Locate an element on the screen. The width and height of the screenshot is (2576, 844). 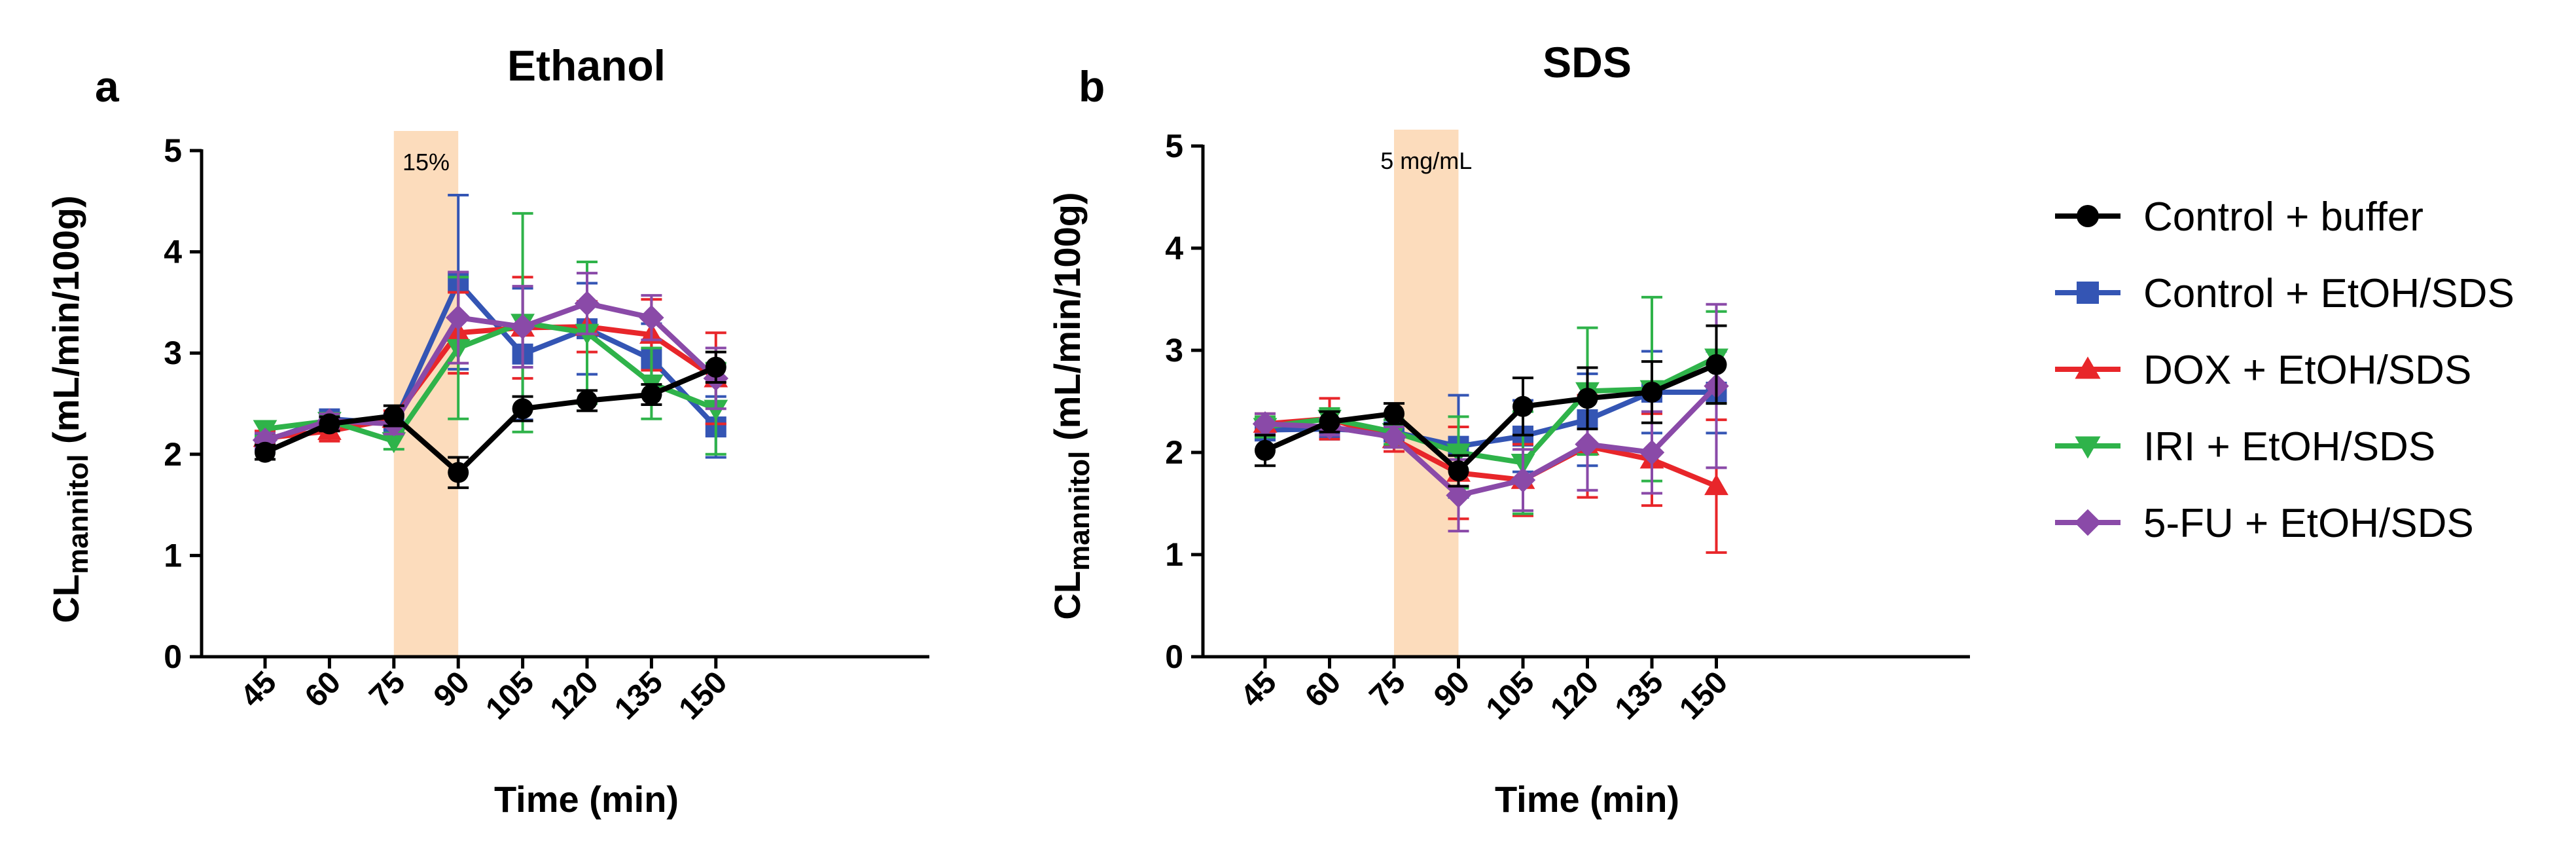
panel-b-shaded-label: 5 mg/mL is located at coordinates (1426, 160).